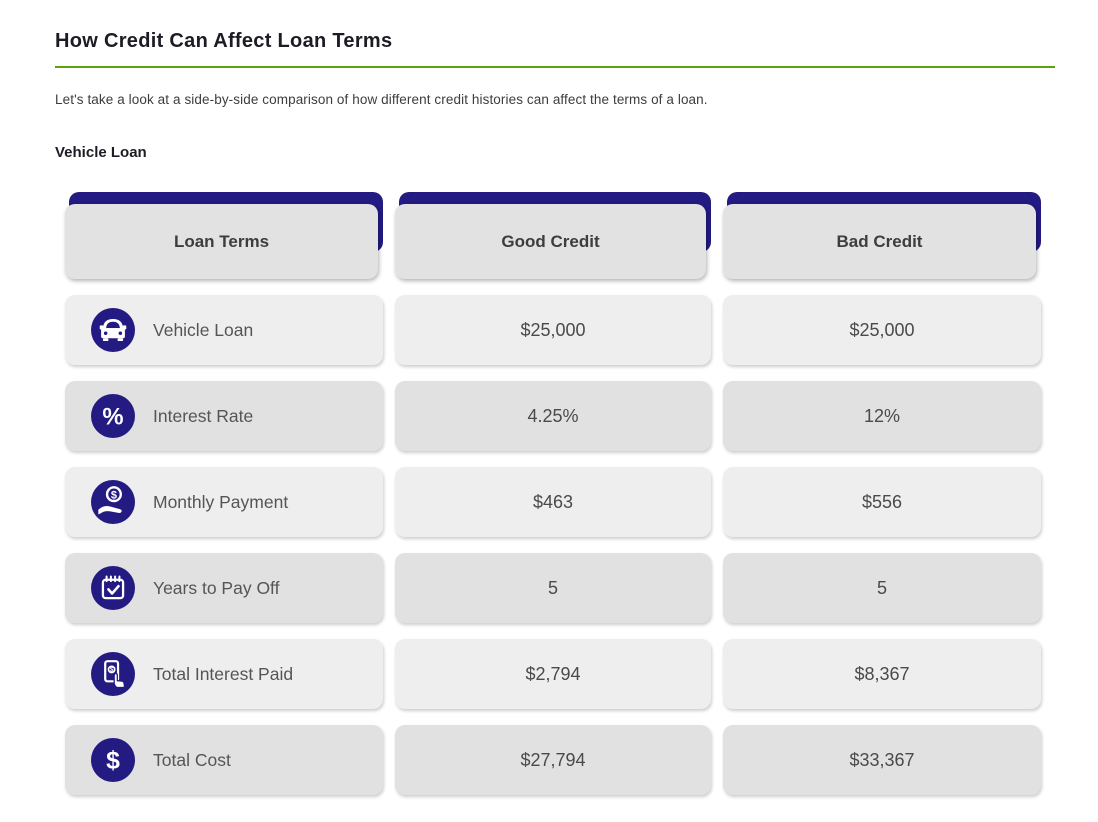  I want to click on cell-monthly-payment-label: $ Monthly Payment, so click(224, 502).